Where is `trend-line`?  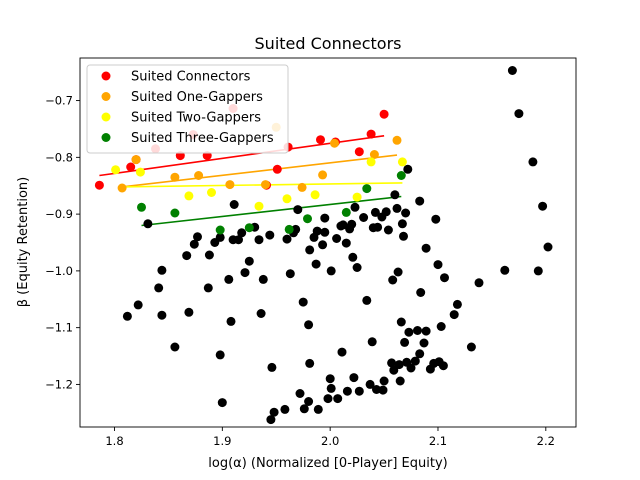 trend-line is located at coordinates (260, 171).